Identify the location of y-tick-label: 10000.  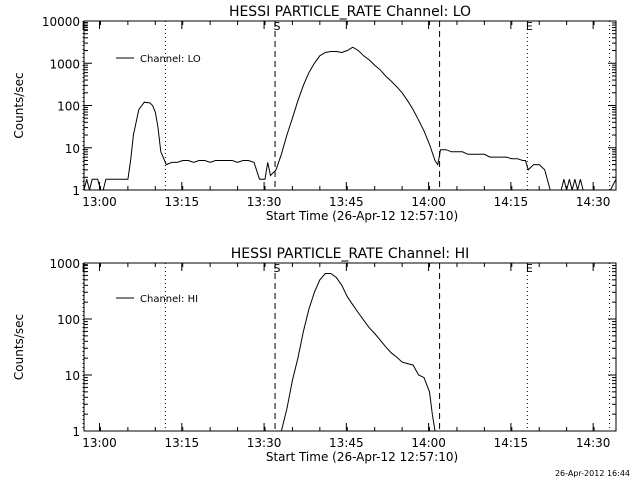
(61, 22).